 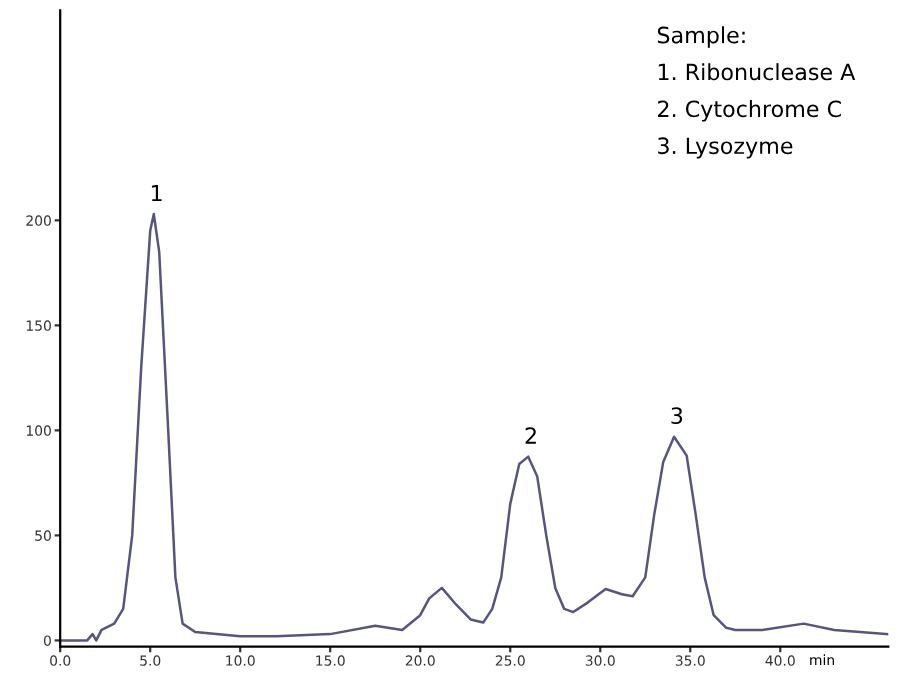 What do you see at coordinates (677, 416) in the screenshot?
I see `annotation: 3` at bounding box center [677, 416].